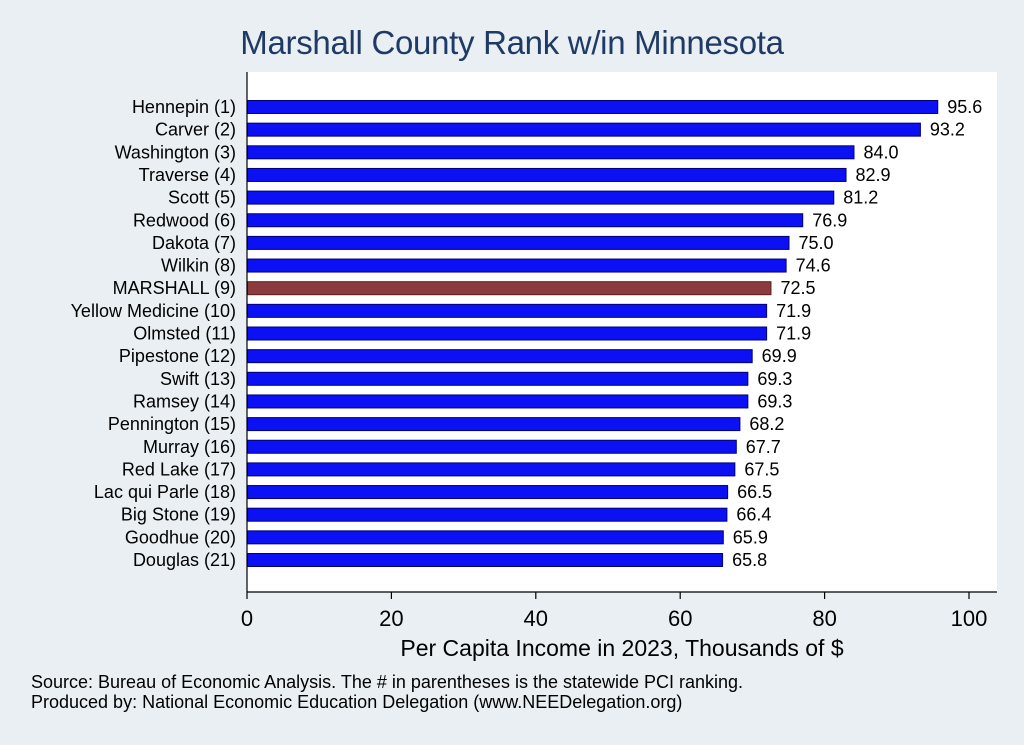 This screenshot has height=745, width=1024. Describe the element at coordinates (750, 537) in the screenshot. I see `value-label: 65.9` at that location.